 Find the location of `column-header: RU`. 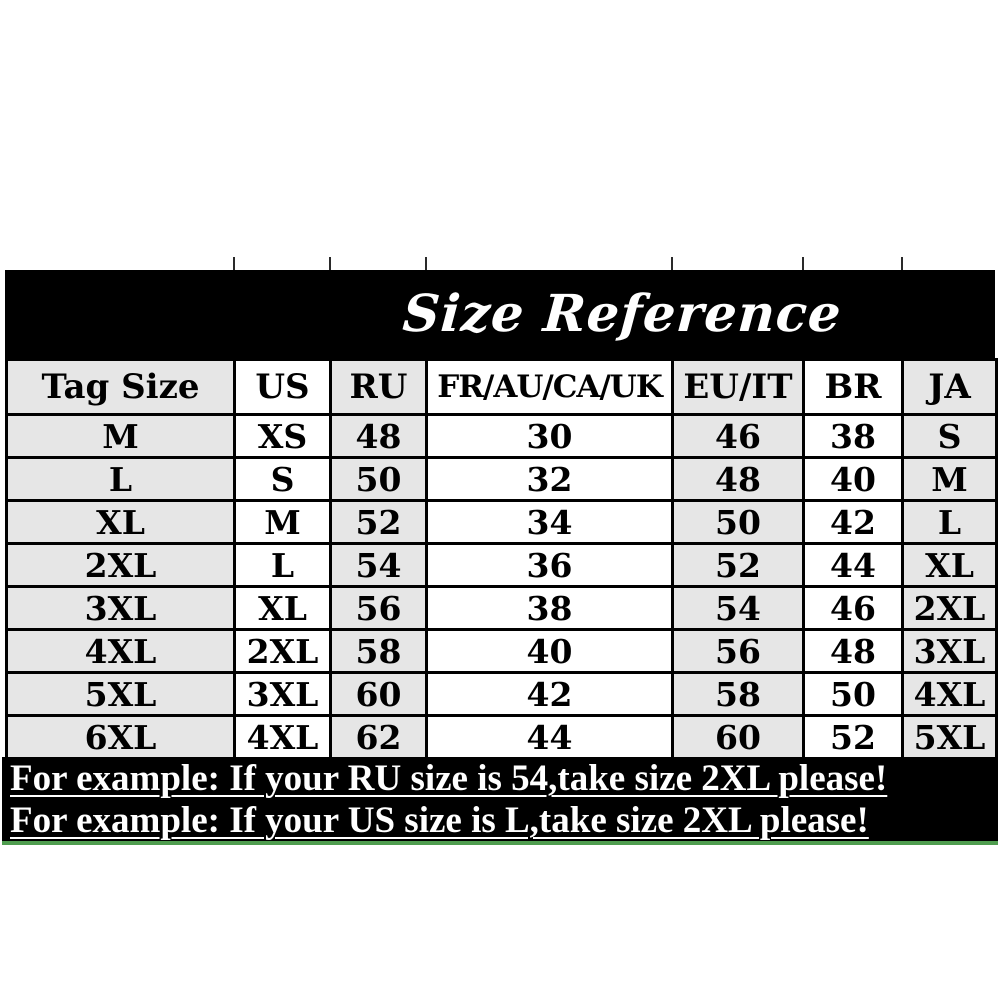

column-header: RU is located at coordinates (378, 387).